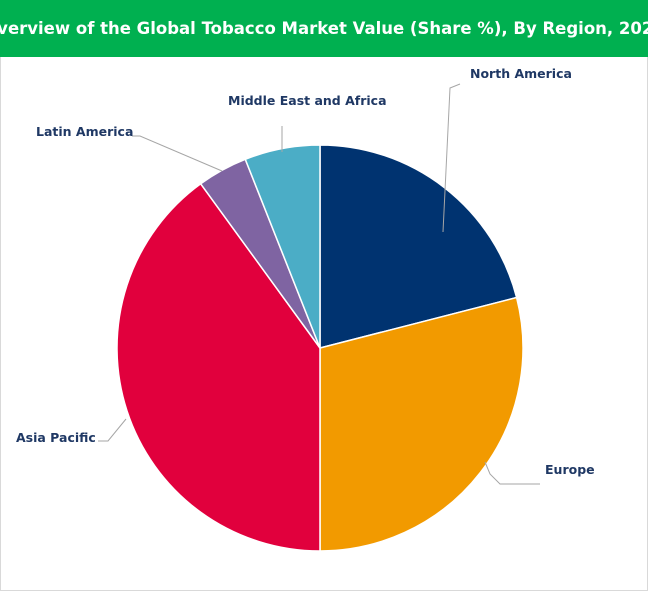 Image resolution: width=648 pixels, height=591 pixels. Describe the element at coordinates (418, 246) in the screenshot. I see `pie-slice-north-america` at that location.